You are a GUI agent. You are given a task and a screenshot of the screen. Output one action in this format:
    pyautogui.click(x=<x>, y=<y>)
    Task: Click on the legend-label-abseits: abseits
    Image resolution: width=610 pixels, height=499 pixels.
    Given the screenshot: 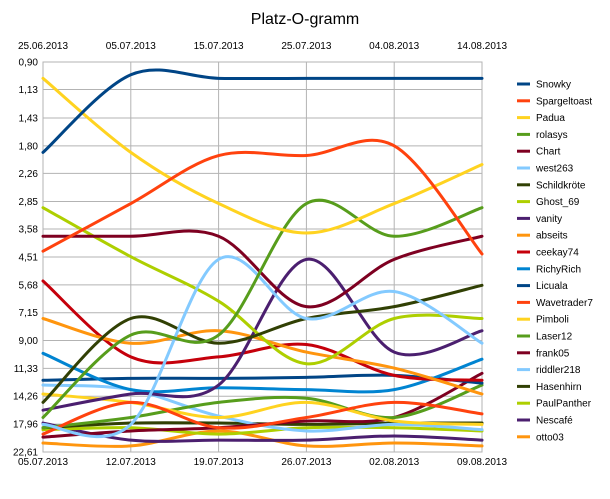 What is the action you would take?
    pyautogui.click(x=552, y=236)
    